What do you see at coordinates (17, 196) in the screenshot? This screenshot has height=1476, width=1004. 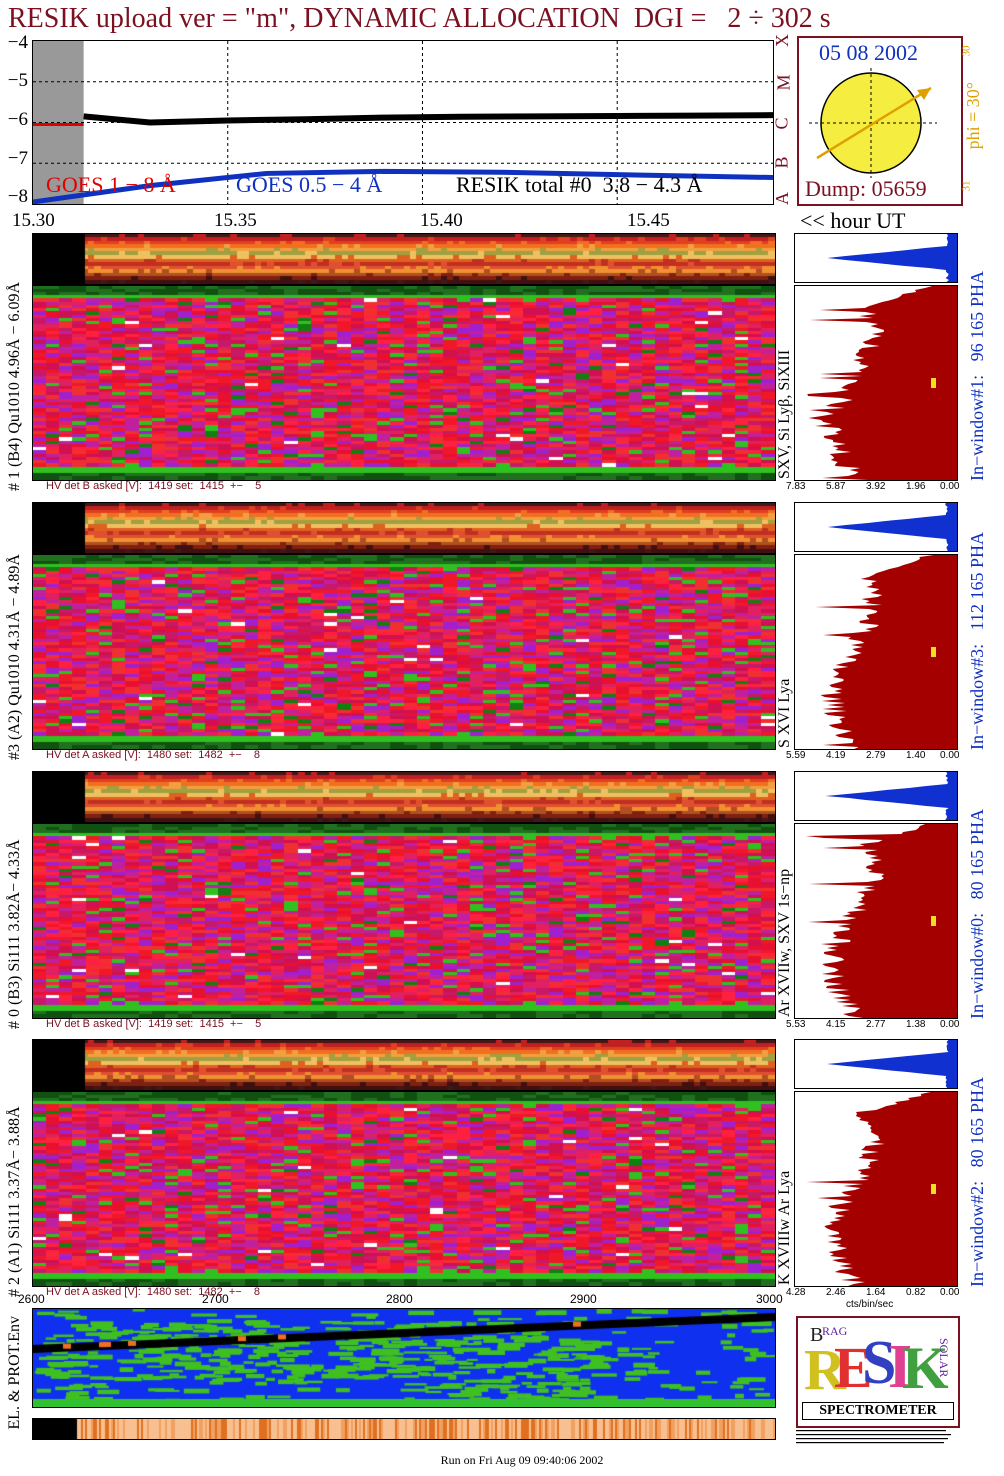 I see `y-tick: −8` at bounding box center [17, 196].